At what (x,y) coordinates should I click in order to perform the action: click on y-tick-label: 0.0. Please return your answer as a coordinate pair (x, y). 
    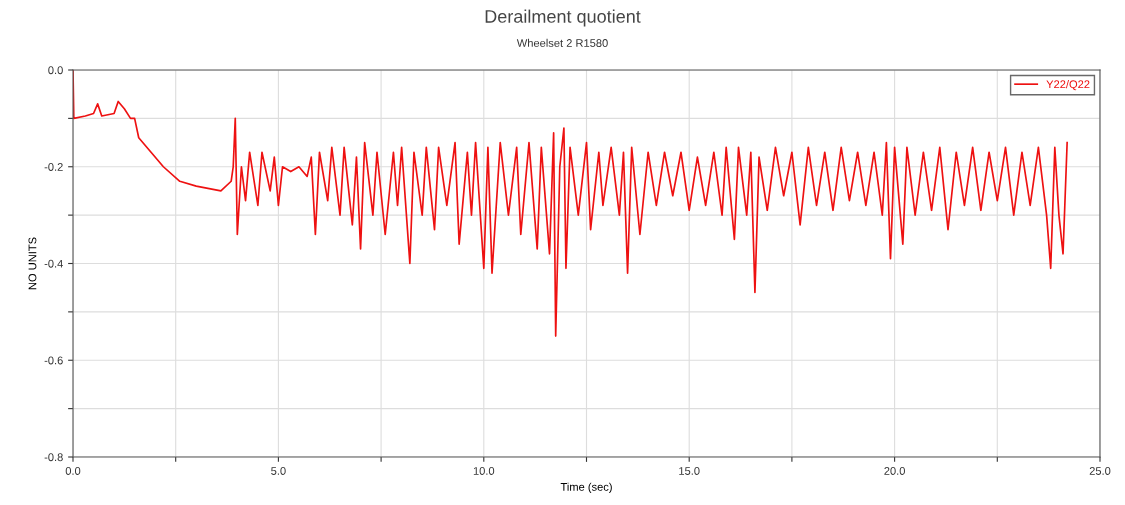
    Looking at the image, I should click on (55, 70).